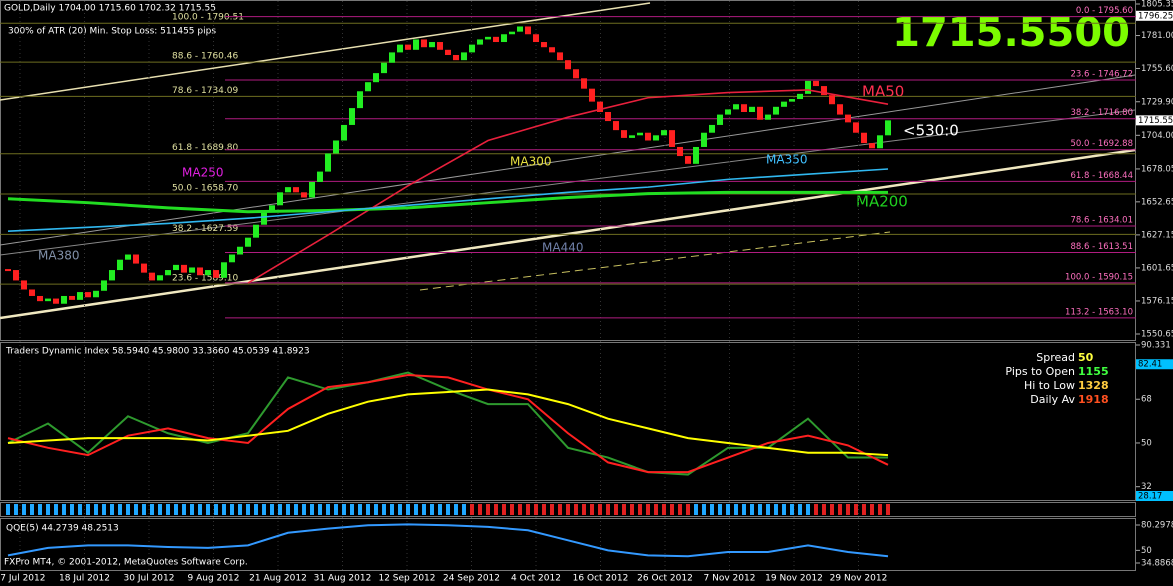 The image size is (1173, 586). I want to click on y-tick-label: 1652.65, so click(1157, 202).